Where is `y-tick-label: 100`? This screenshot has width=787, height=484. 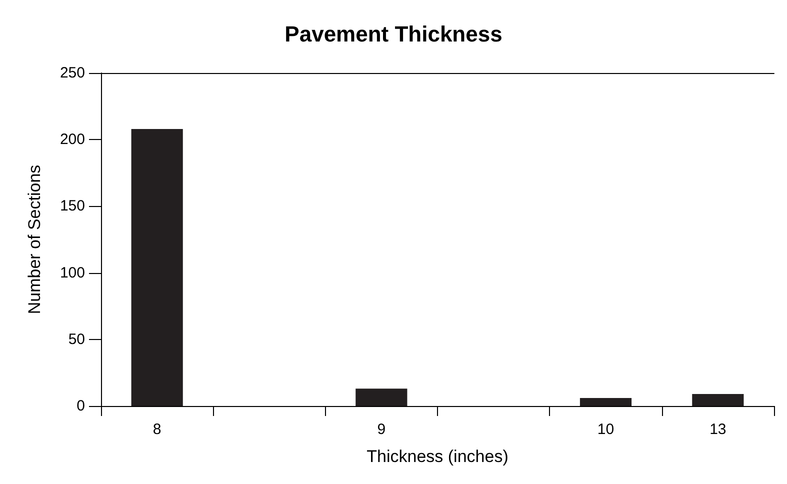 y-tick-label: 100 is located at coordinates (72, 273).